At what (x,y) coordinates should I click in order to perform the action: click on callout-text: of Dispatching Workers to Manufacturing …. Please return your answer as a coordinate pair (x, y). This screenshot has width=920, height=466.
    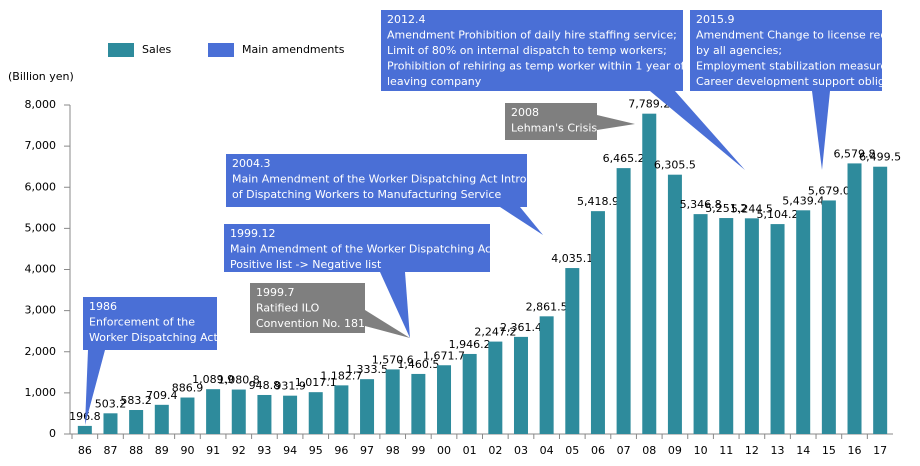
    Looking at the image, I should click on (366, 194).